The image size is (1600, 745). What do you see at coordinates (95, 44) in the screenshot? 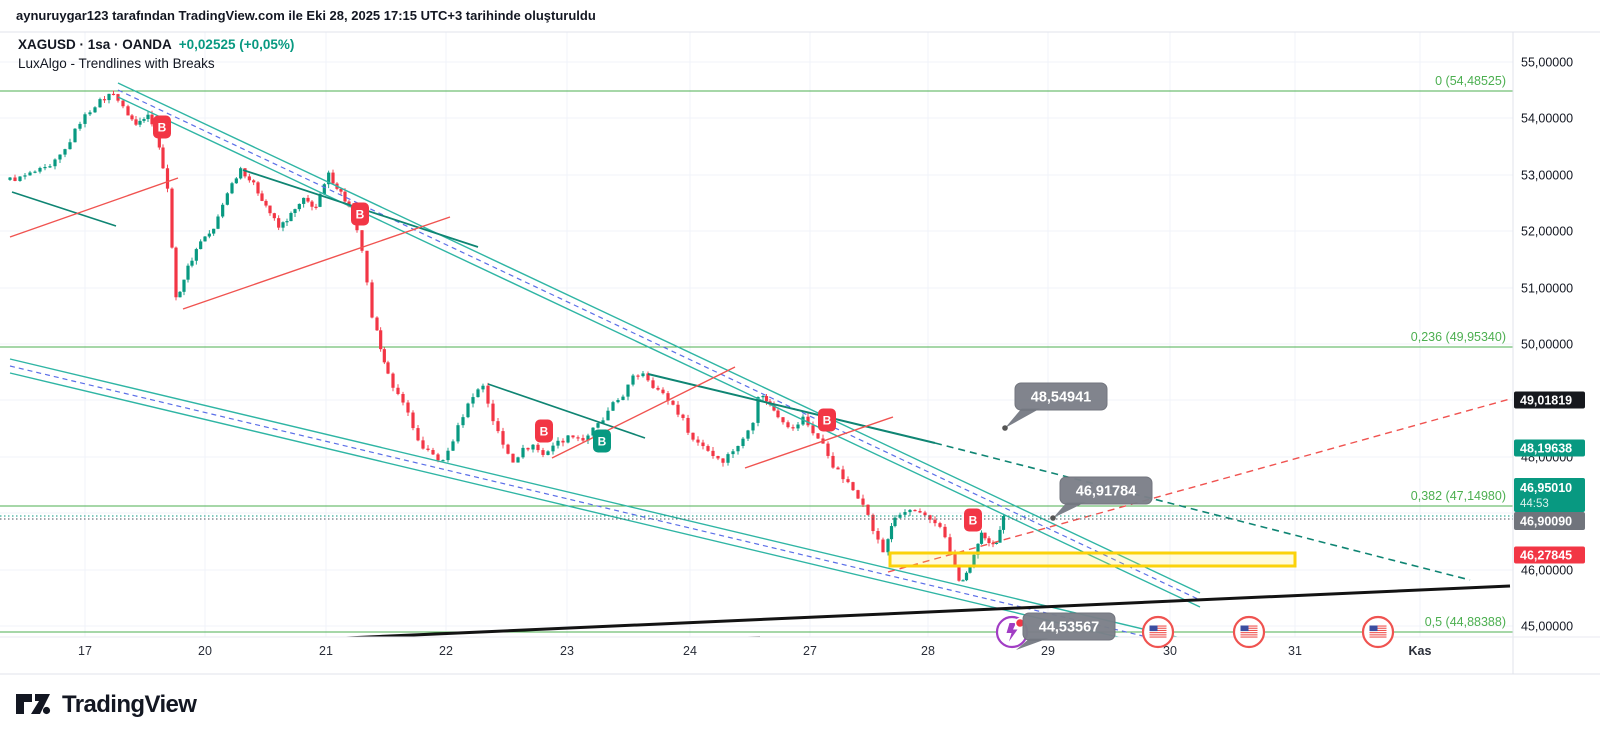
I see `symbol-title: XAGUSD · 1sa · OANDA` at bounding box center [95, 44].